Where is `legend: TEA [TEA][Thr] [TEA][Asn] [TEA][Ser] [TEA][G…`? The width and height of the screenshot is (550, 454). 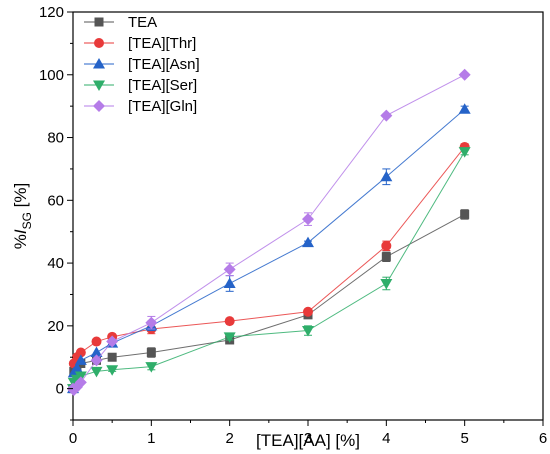
legend: TEA [TEA][Thr] [TEA][Asn] [TEA][Ser] [TEA][G… is located at coordinates (142, 64).